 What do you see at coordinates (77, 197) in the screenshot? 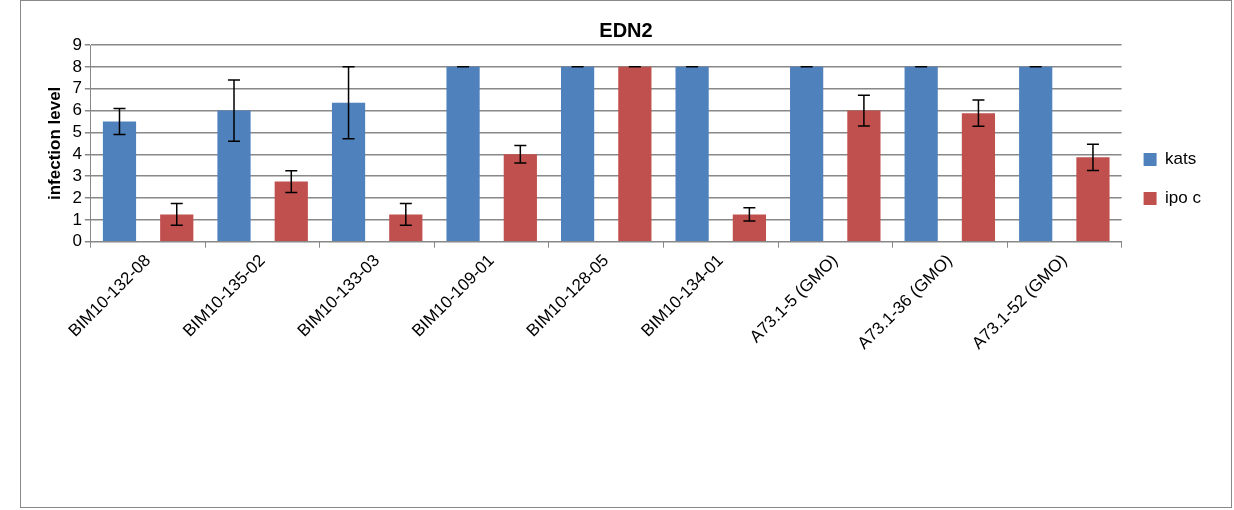
I see `y-tick-label: 2` at bounding box center [77, 197].